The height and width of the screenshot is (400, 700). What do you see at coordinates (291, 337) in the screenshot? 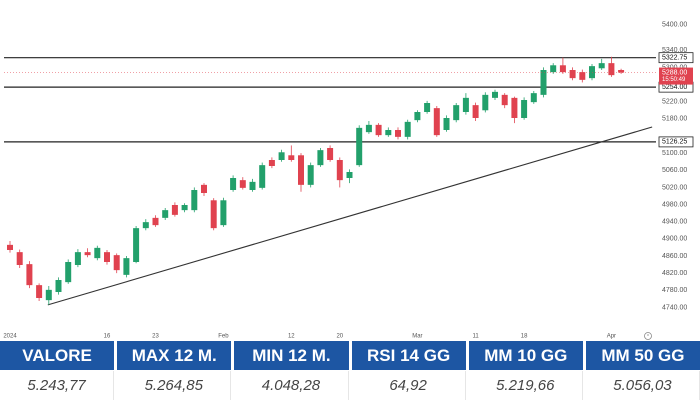
I see `x-tick-label: 12` at bounding box center [291, 337].